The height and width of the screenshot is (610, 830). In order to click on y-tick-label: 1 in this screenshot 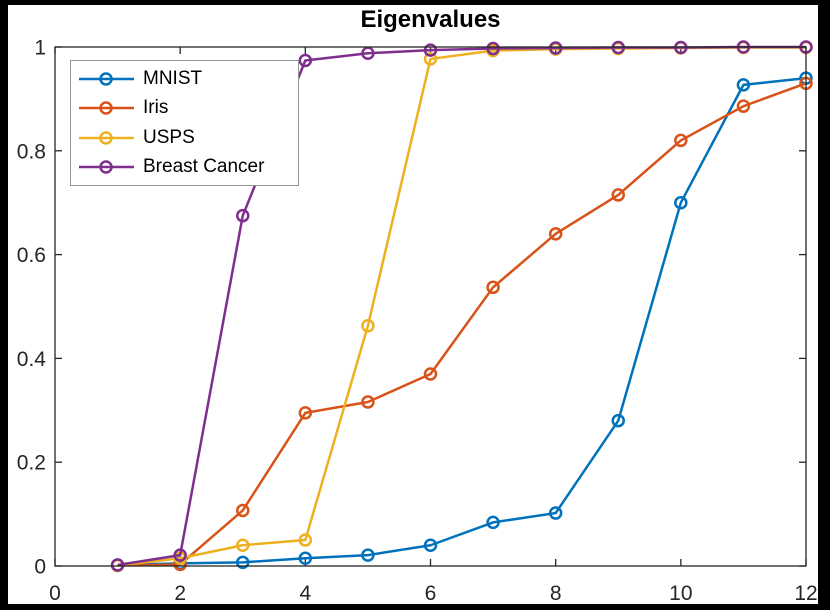, I will do `click(40, 48)`.